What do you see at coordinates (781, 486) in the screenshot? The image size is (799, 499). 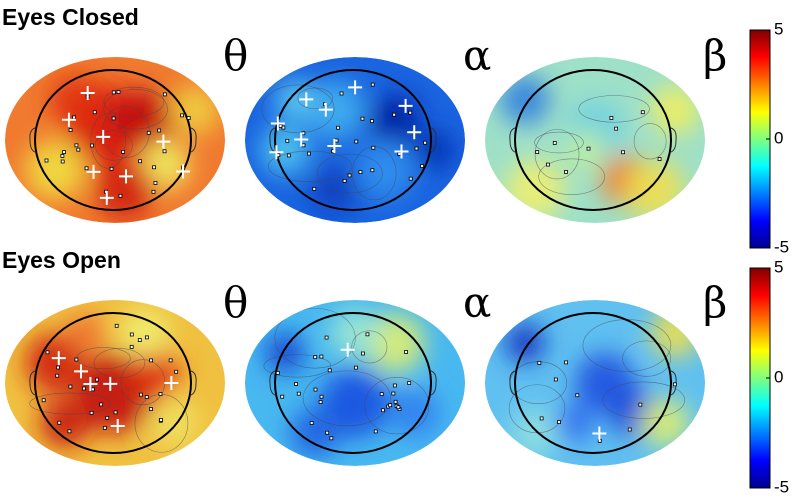 I see `colorbar-tick-label: -5` at bounding box center [781, 486].